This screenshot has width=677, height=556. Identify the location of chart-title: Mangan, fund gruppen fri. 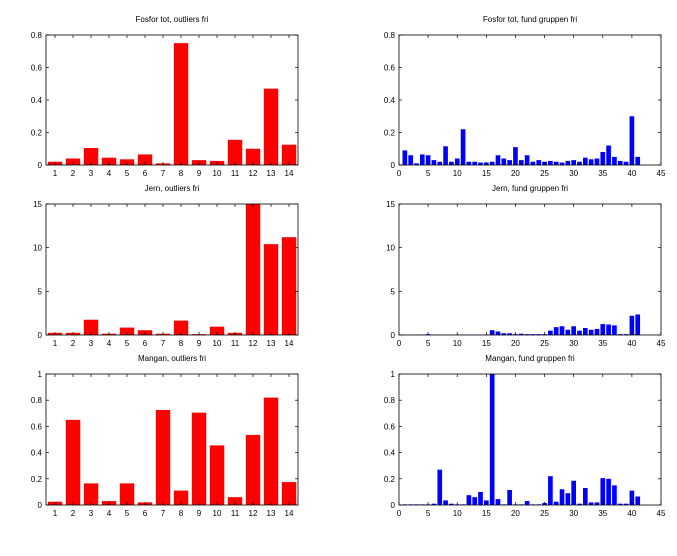
(530, 358).